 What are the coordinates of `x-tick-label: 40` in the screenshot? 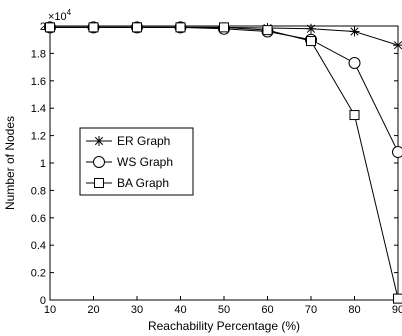 It's located at (180, 310).